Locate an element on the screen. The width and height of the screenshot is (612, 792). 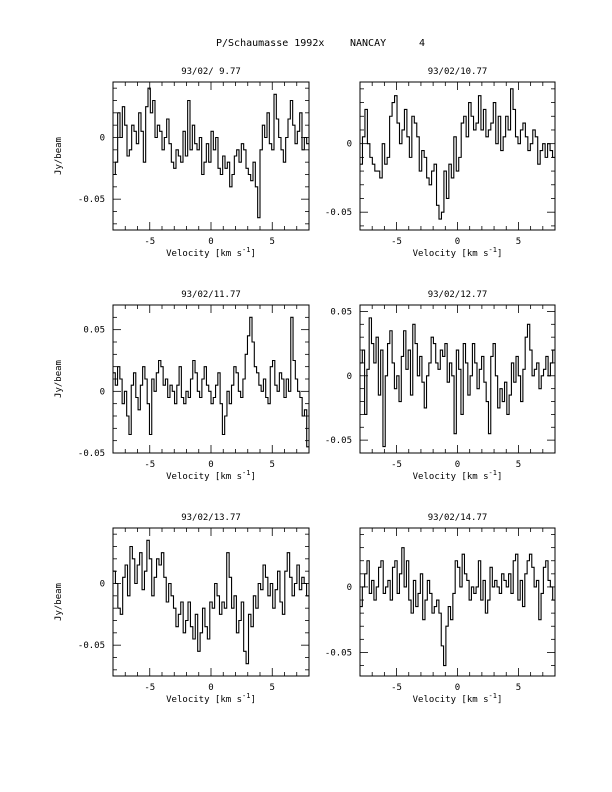
panel-title: 93/02/10.77 is located at coordinates (458, 72).